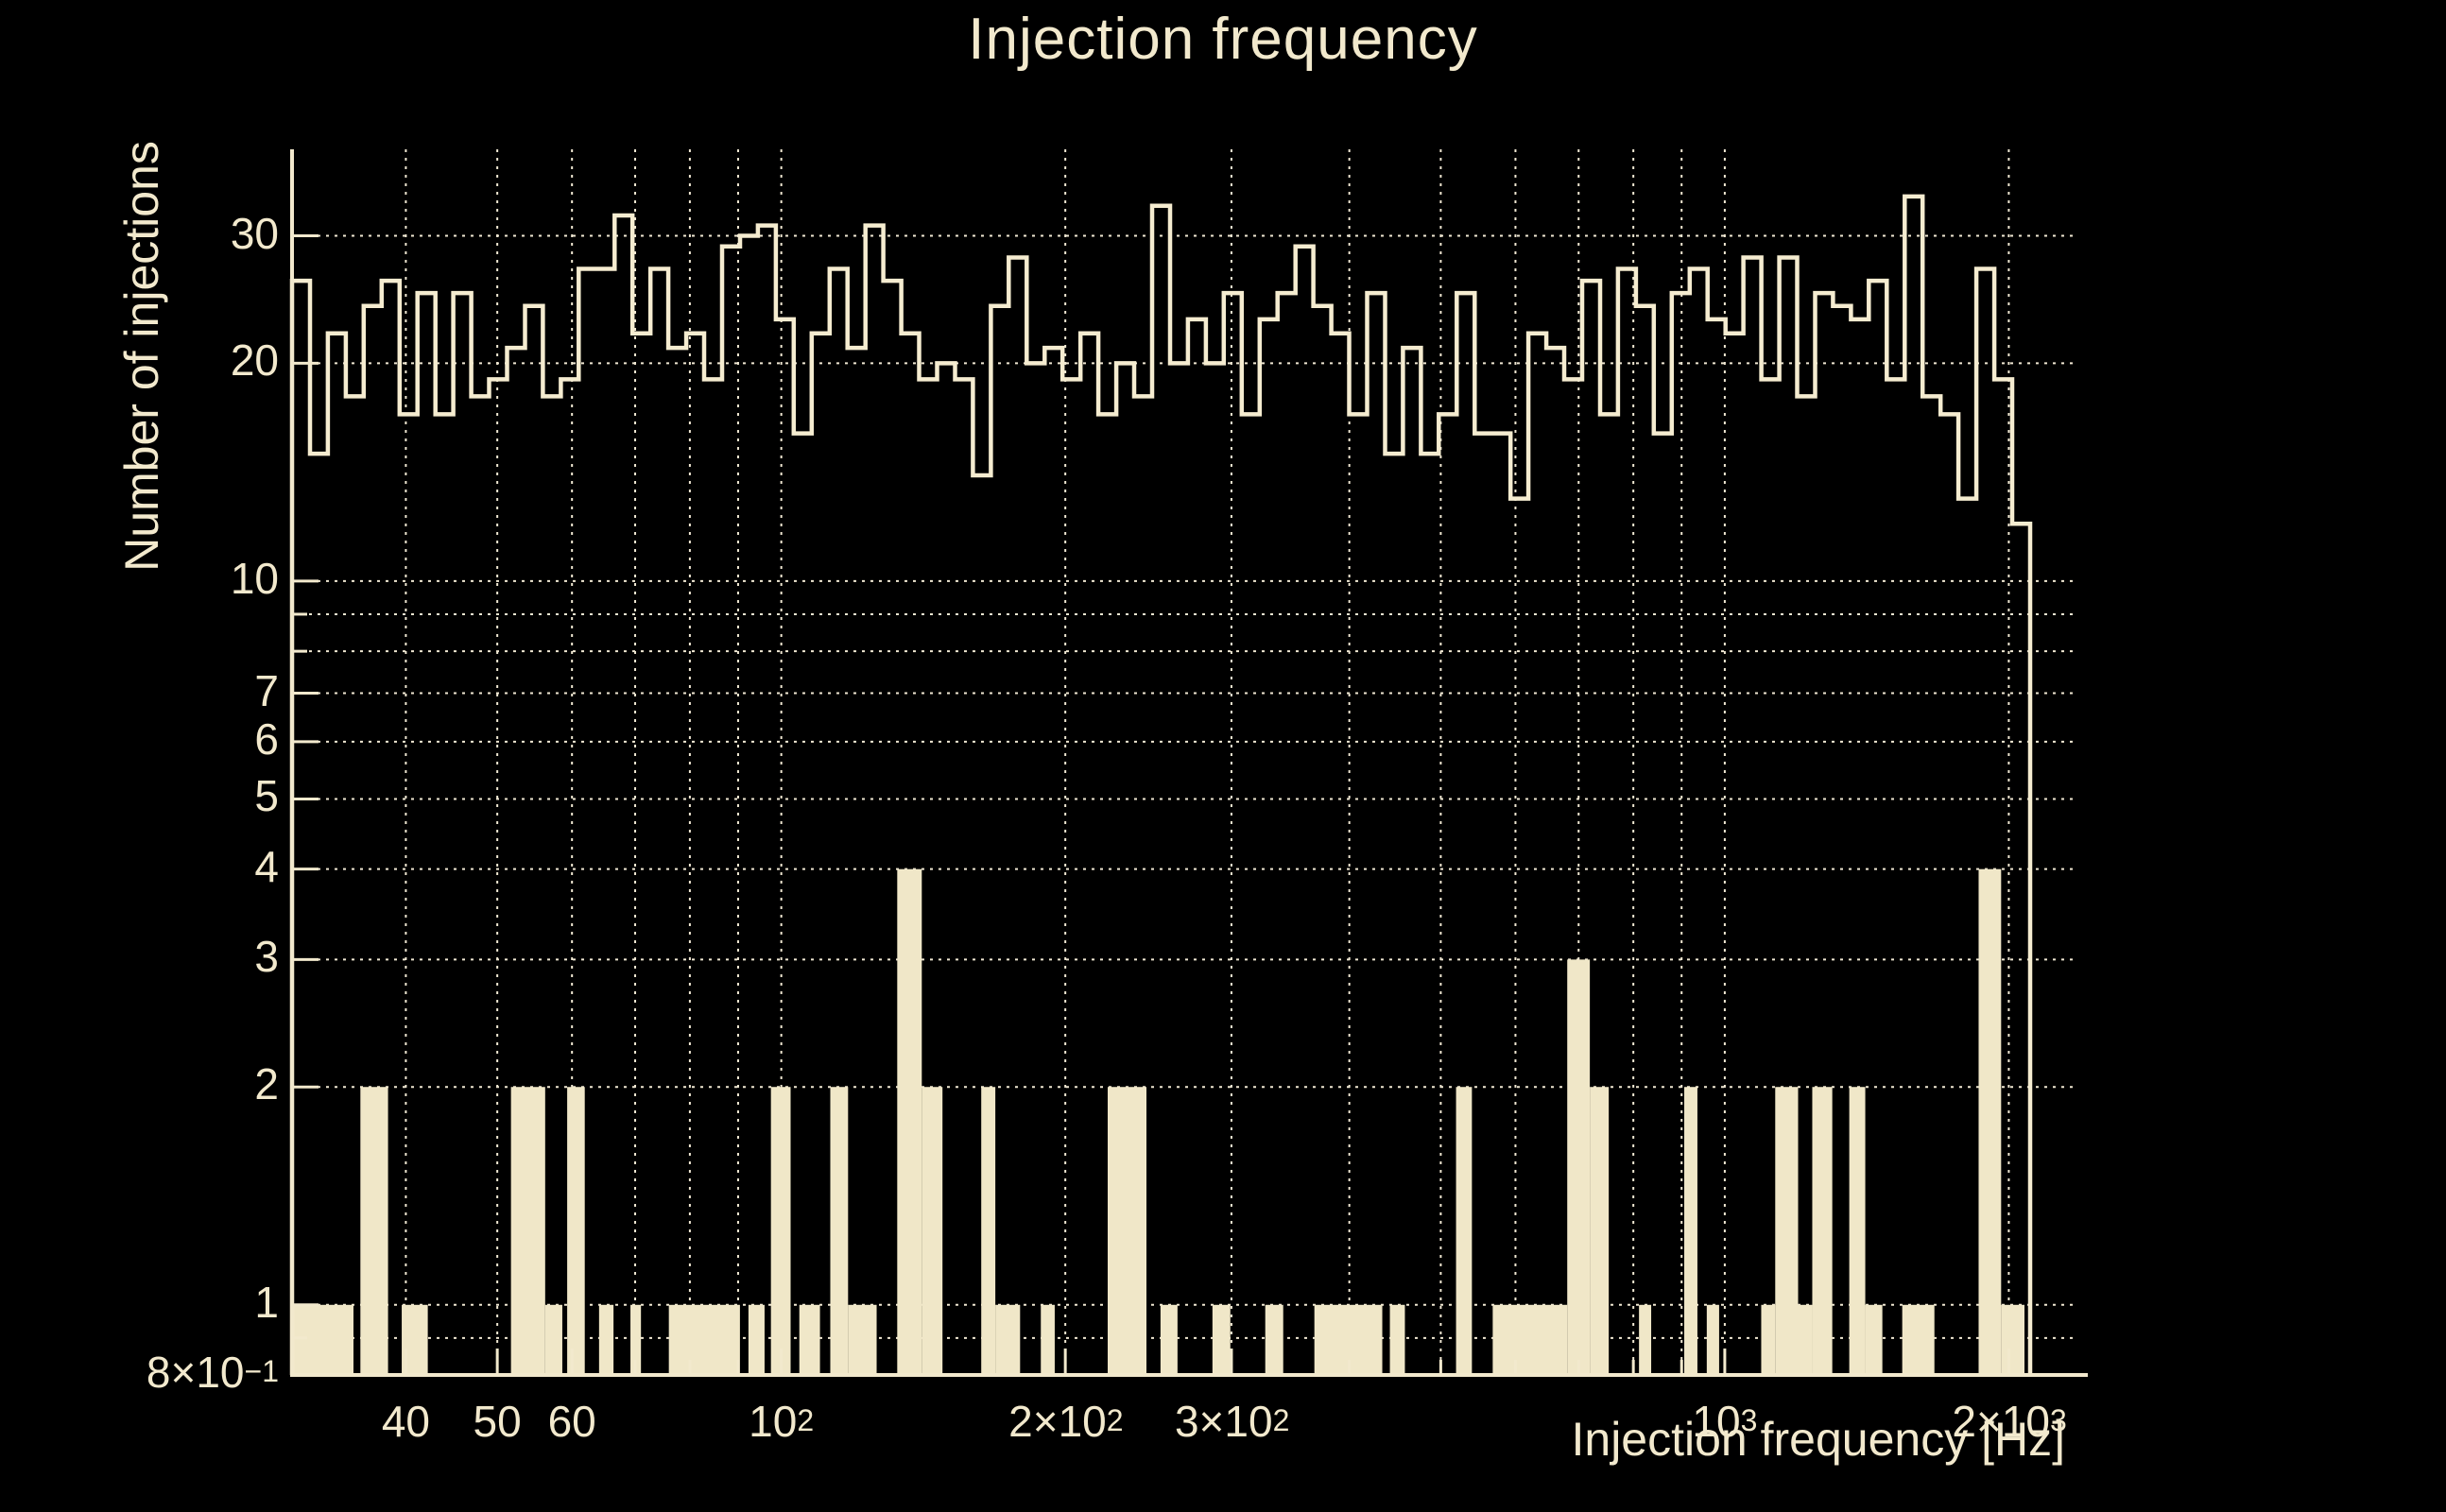  Describe the element at coordinates (1725, 1421) in the screenshot. I see `x-tick-label: 103` at that location.